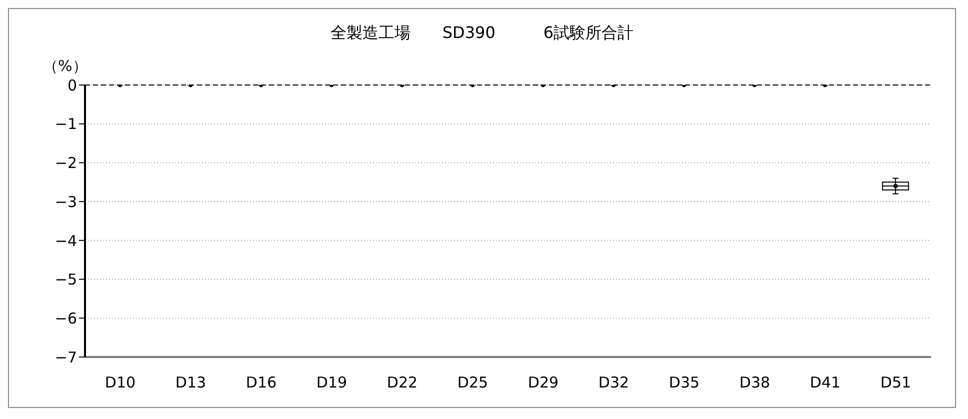  Describe the element at coordinates (65, 201) in the screenshot. I see `y-tick-label: −3` at that location.